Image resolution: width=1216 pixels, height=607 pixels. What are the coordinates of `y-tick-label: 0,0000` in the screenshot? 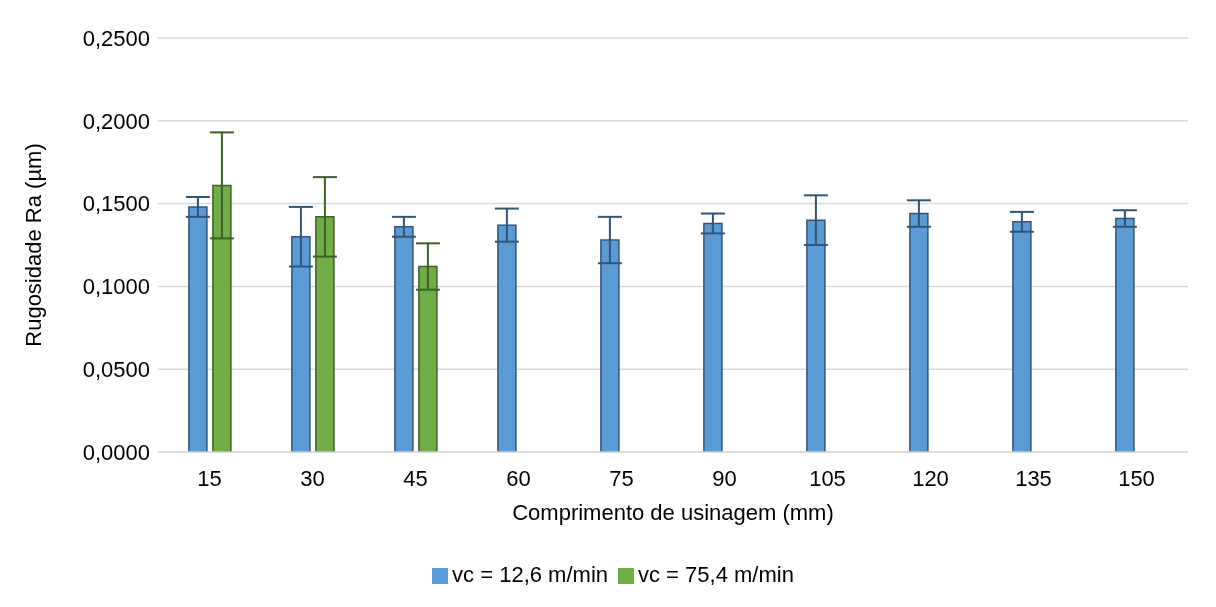 It's located at (116, 452).